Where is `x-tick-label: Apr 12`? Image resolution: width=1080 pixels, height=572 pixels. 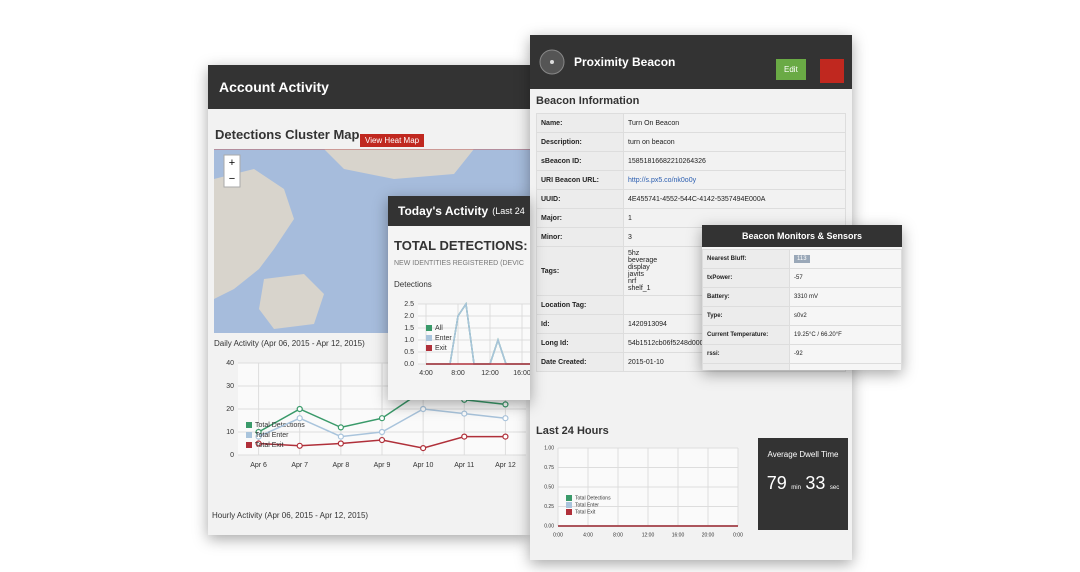
x-tick-label: Apr 12 is located at coordinates (505, 465).